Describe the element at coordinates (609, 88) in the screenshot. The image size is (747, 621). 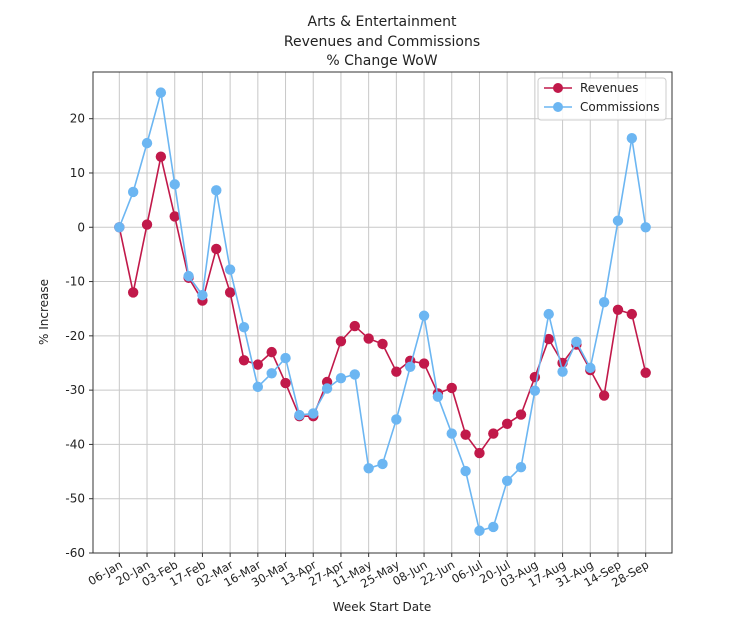
I see `legend-label-revenues: Revenues` at that location.